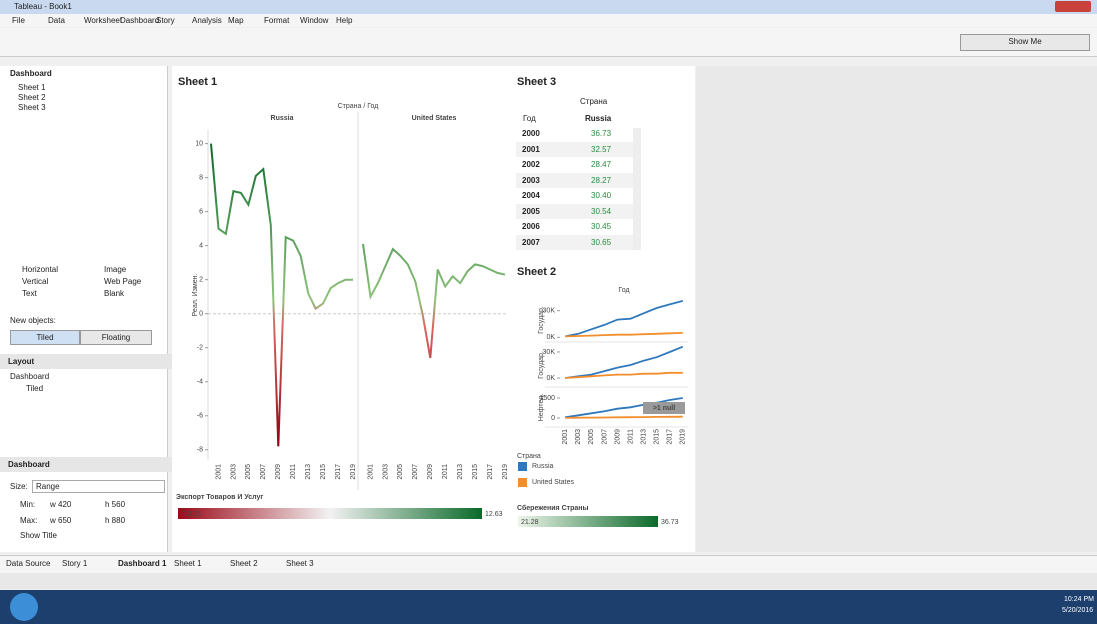 The height and width of the screenshot is (624, 1097). What do you see at coordinates (591, 437) in the screenshot?
I see `x-tick-label: 2005` at bounding box center [591, 437].